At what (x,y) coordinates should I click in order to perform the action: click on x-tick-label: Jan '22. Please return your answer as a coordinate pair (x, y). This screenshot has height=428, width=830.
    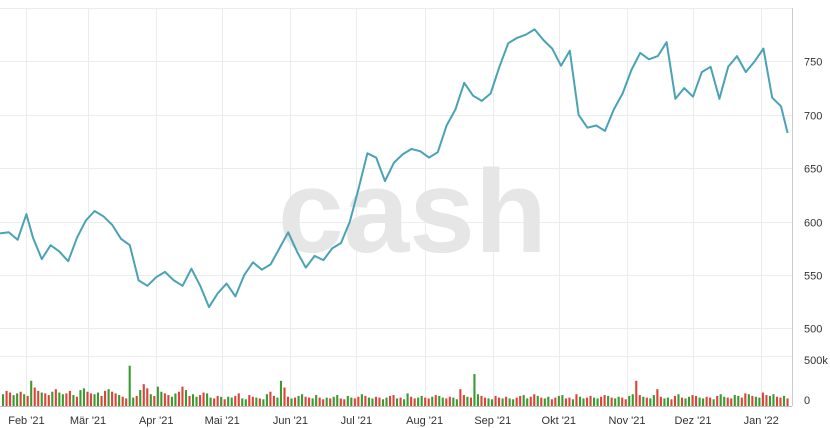
    Looking at the image, I should click on (761, 421).